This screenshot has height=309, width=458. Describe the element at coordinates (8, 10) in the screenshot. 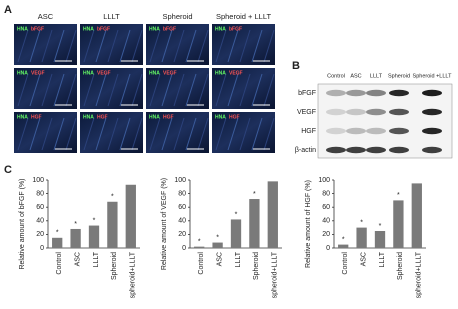

I see `panel-label: A` at that location.